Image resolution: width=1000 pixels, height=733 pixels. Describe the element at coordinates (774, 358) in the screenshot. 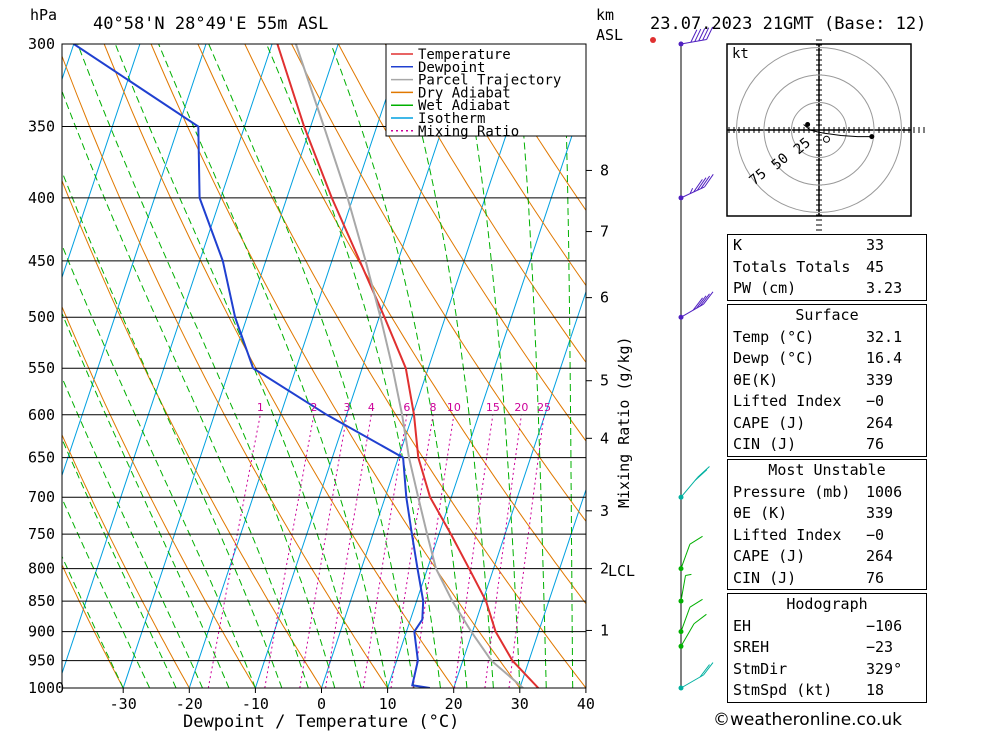

I see `index-label: Dewp (°C)` at that location.